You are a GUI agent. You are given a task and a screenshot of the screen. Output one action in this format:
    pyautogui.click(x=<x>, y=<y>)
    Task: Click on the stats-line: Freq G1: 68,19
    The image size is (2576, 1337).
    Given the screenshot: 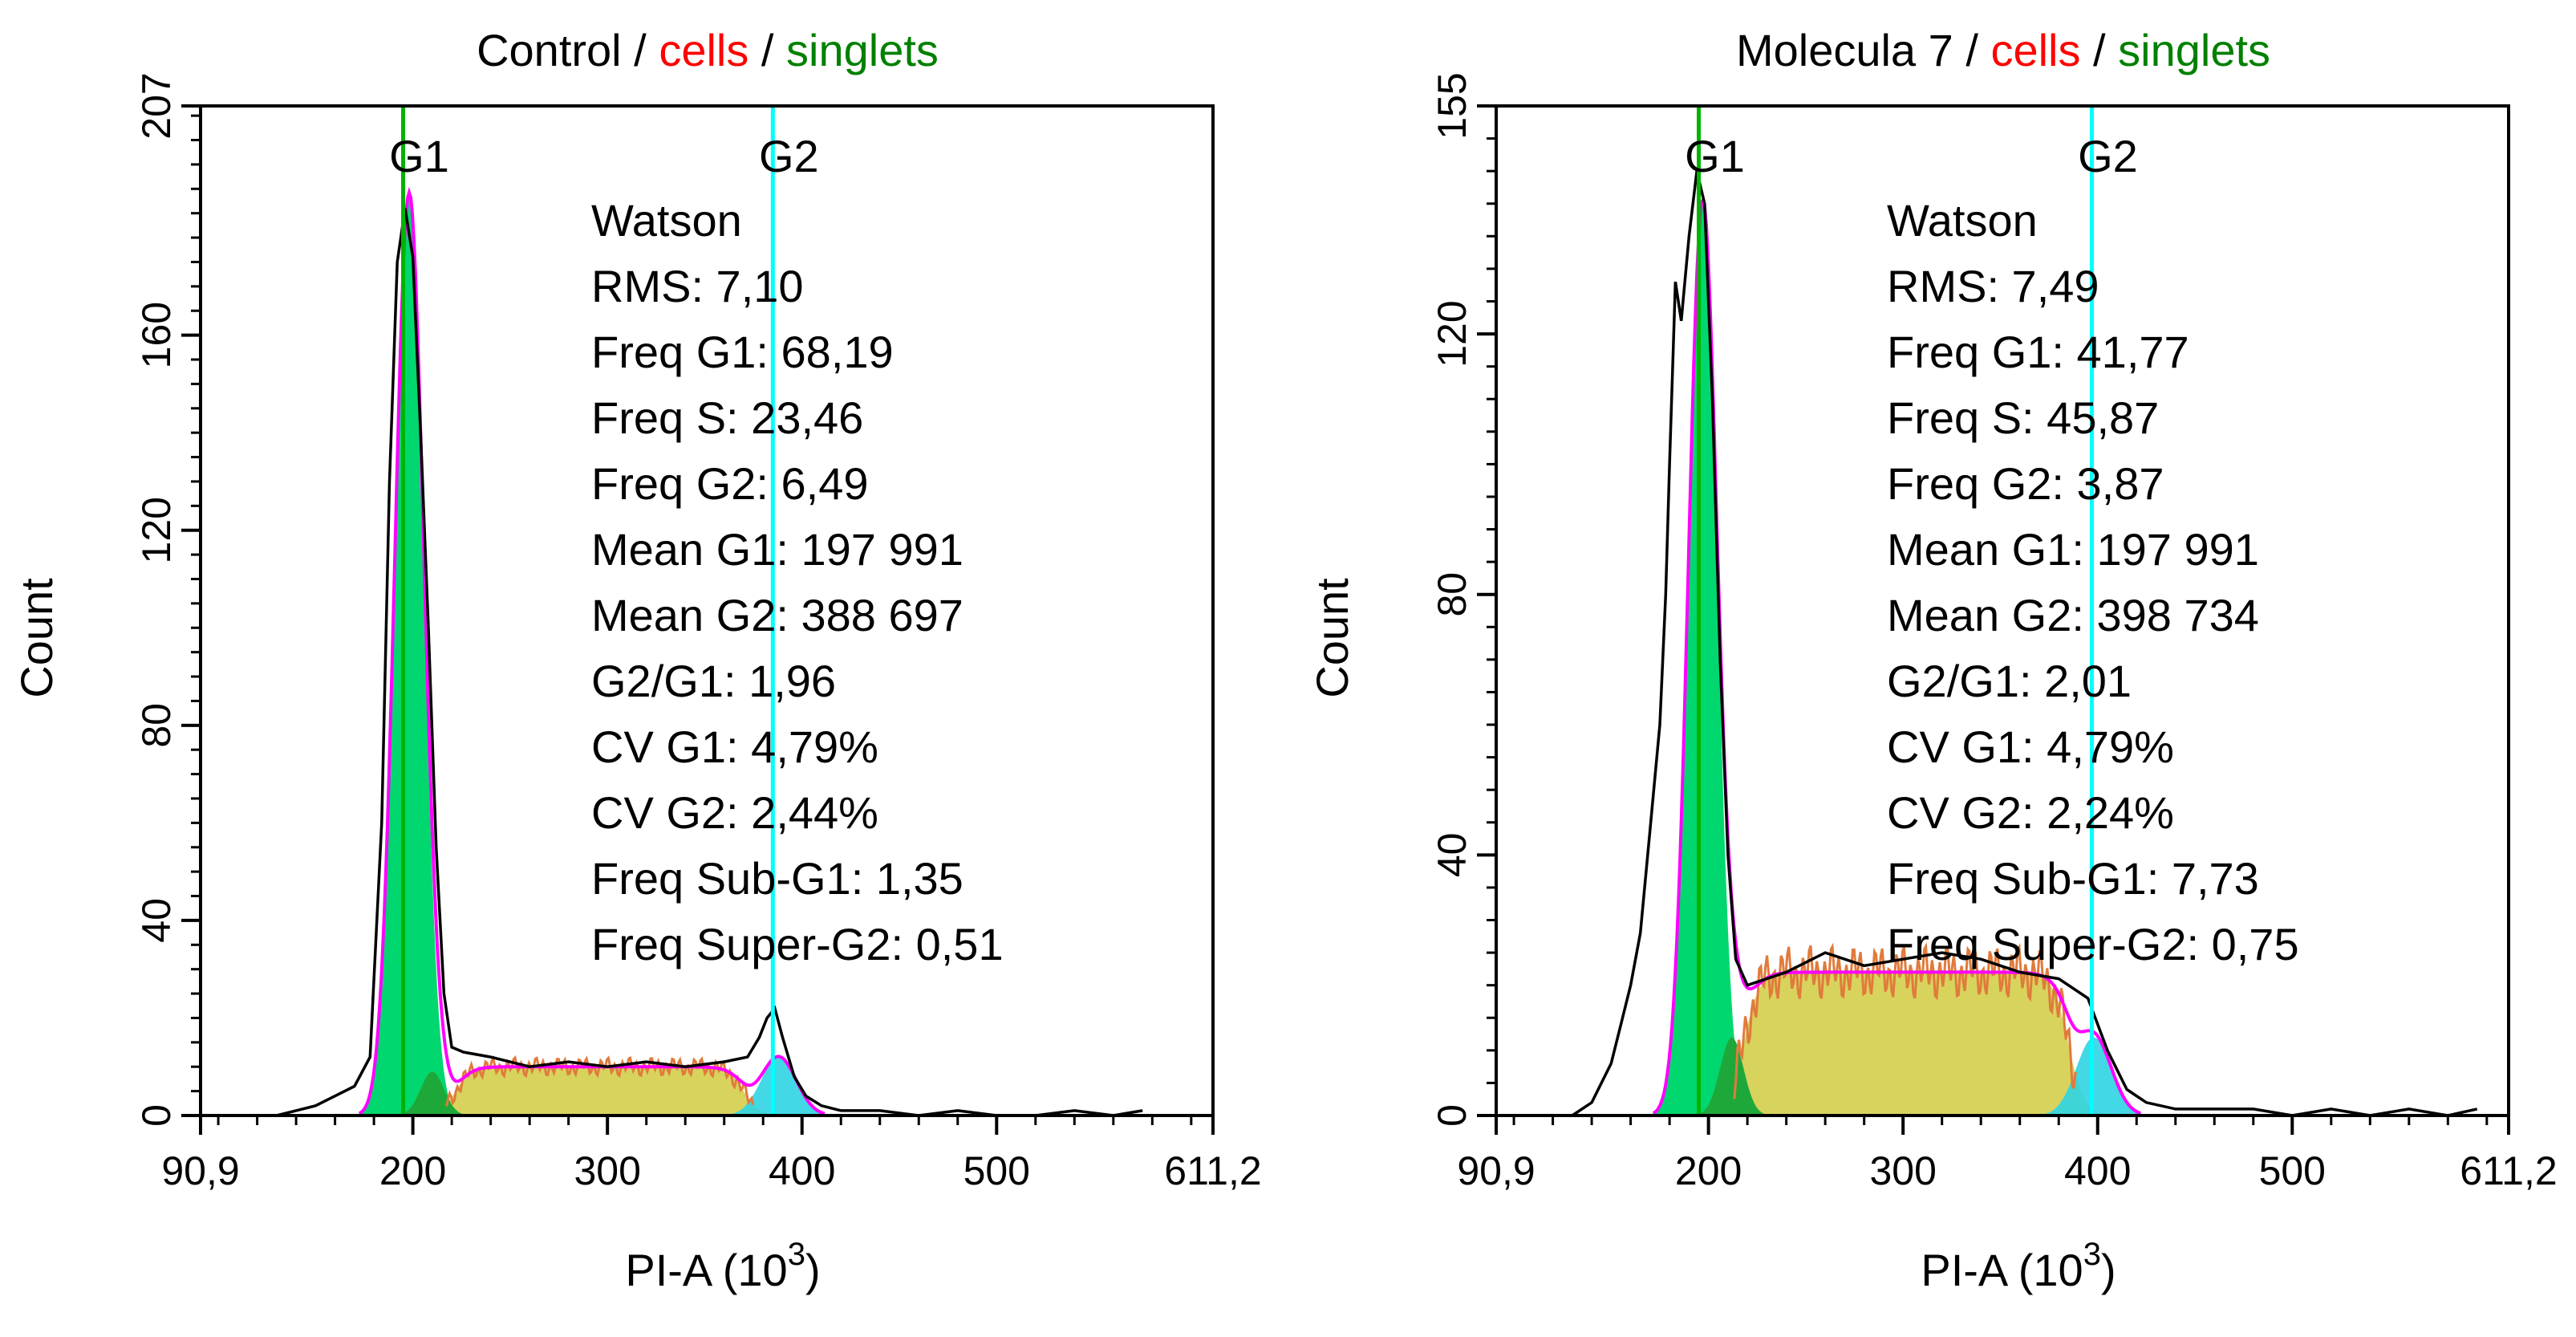 What is the action you would take?
    pyautogui.click(x=742, y=352)
    